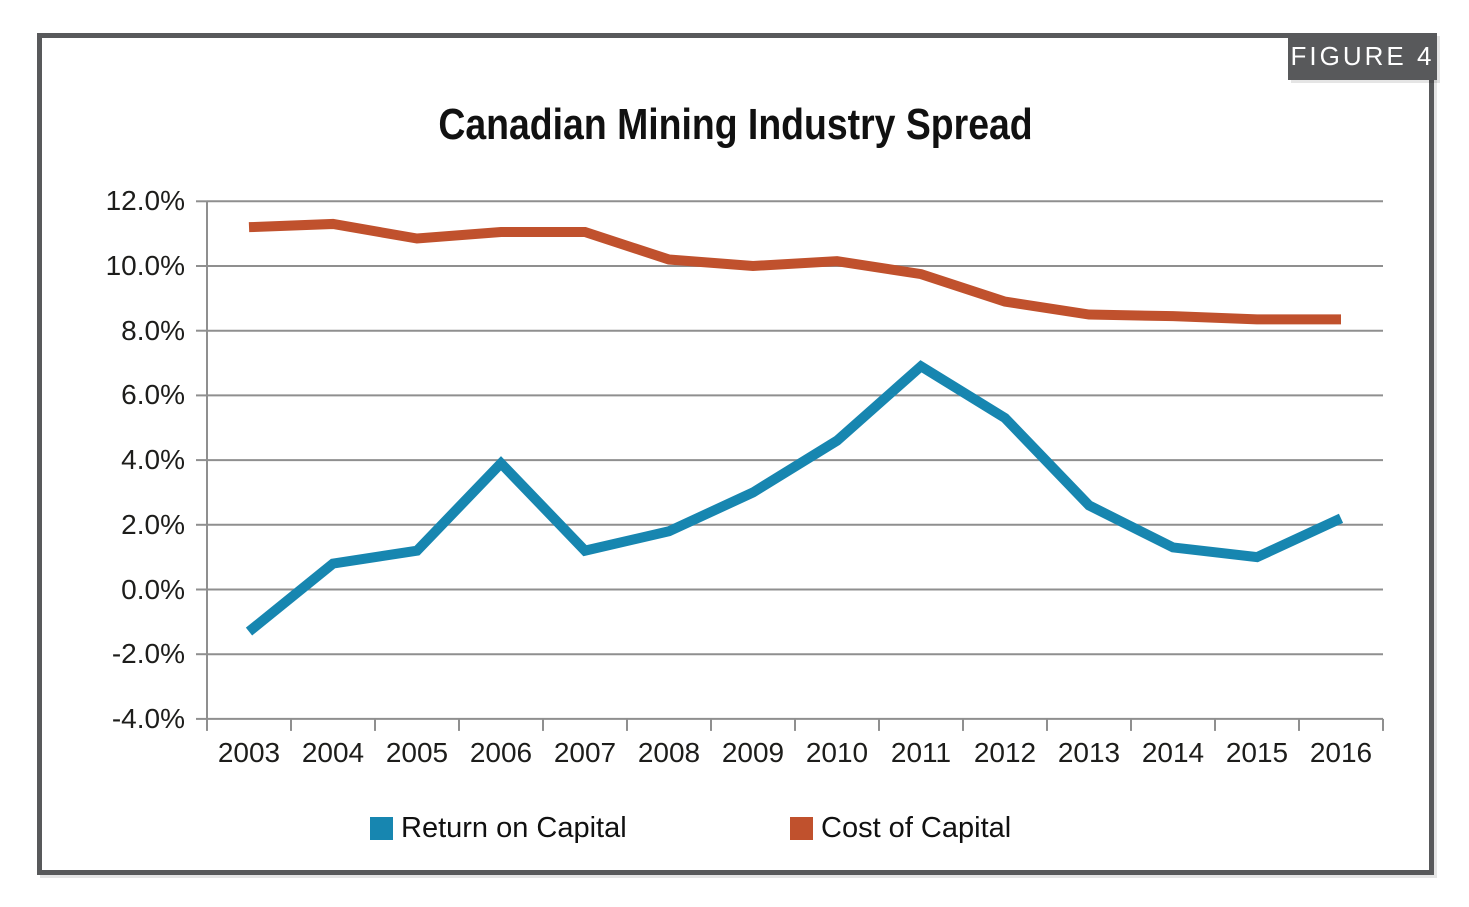 This screenshot has height=907, width=1469. What do you see at coordinates (669, 752) in the screenshot?
I see `x-axis-label-2008: 2008` at bounding box center [669, 752].